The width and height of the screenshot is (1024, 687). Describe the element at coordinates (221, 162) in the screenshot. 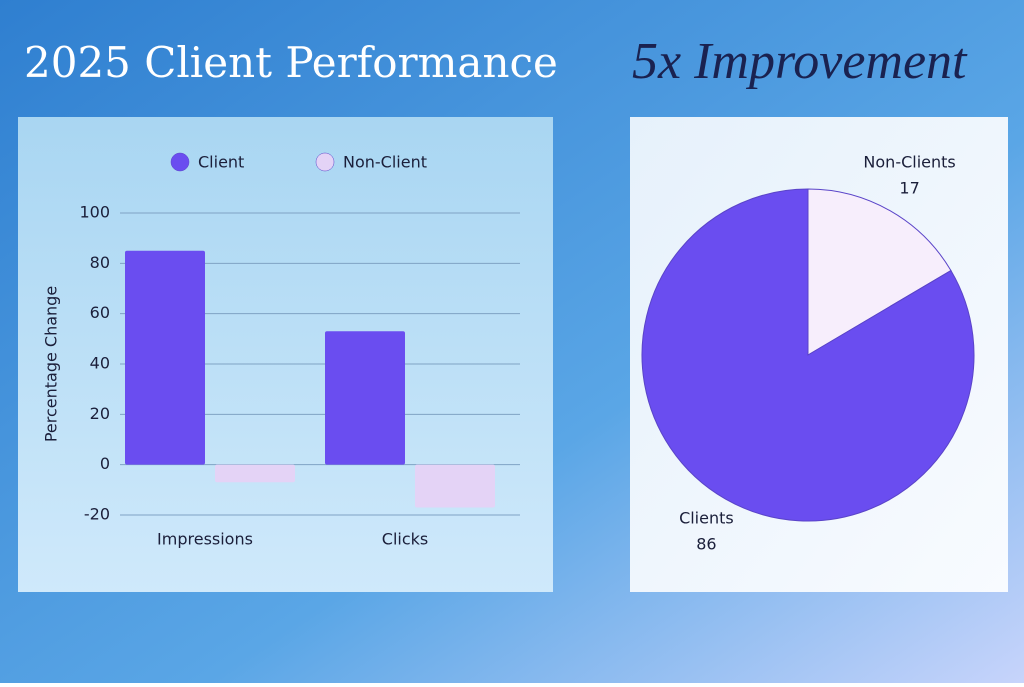

I see `legend-label: Client` at that location.